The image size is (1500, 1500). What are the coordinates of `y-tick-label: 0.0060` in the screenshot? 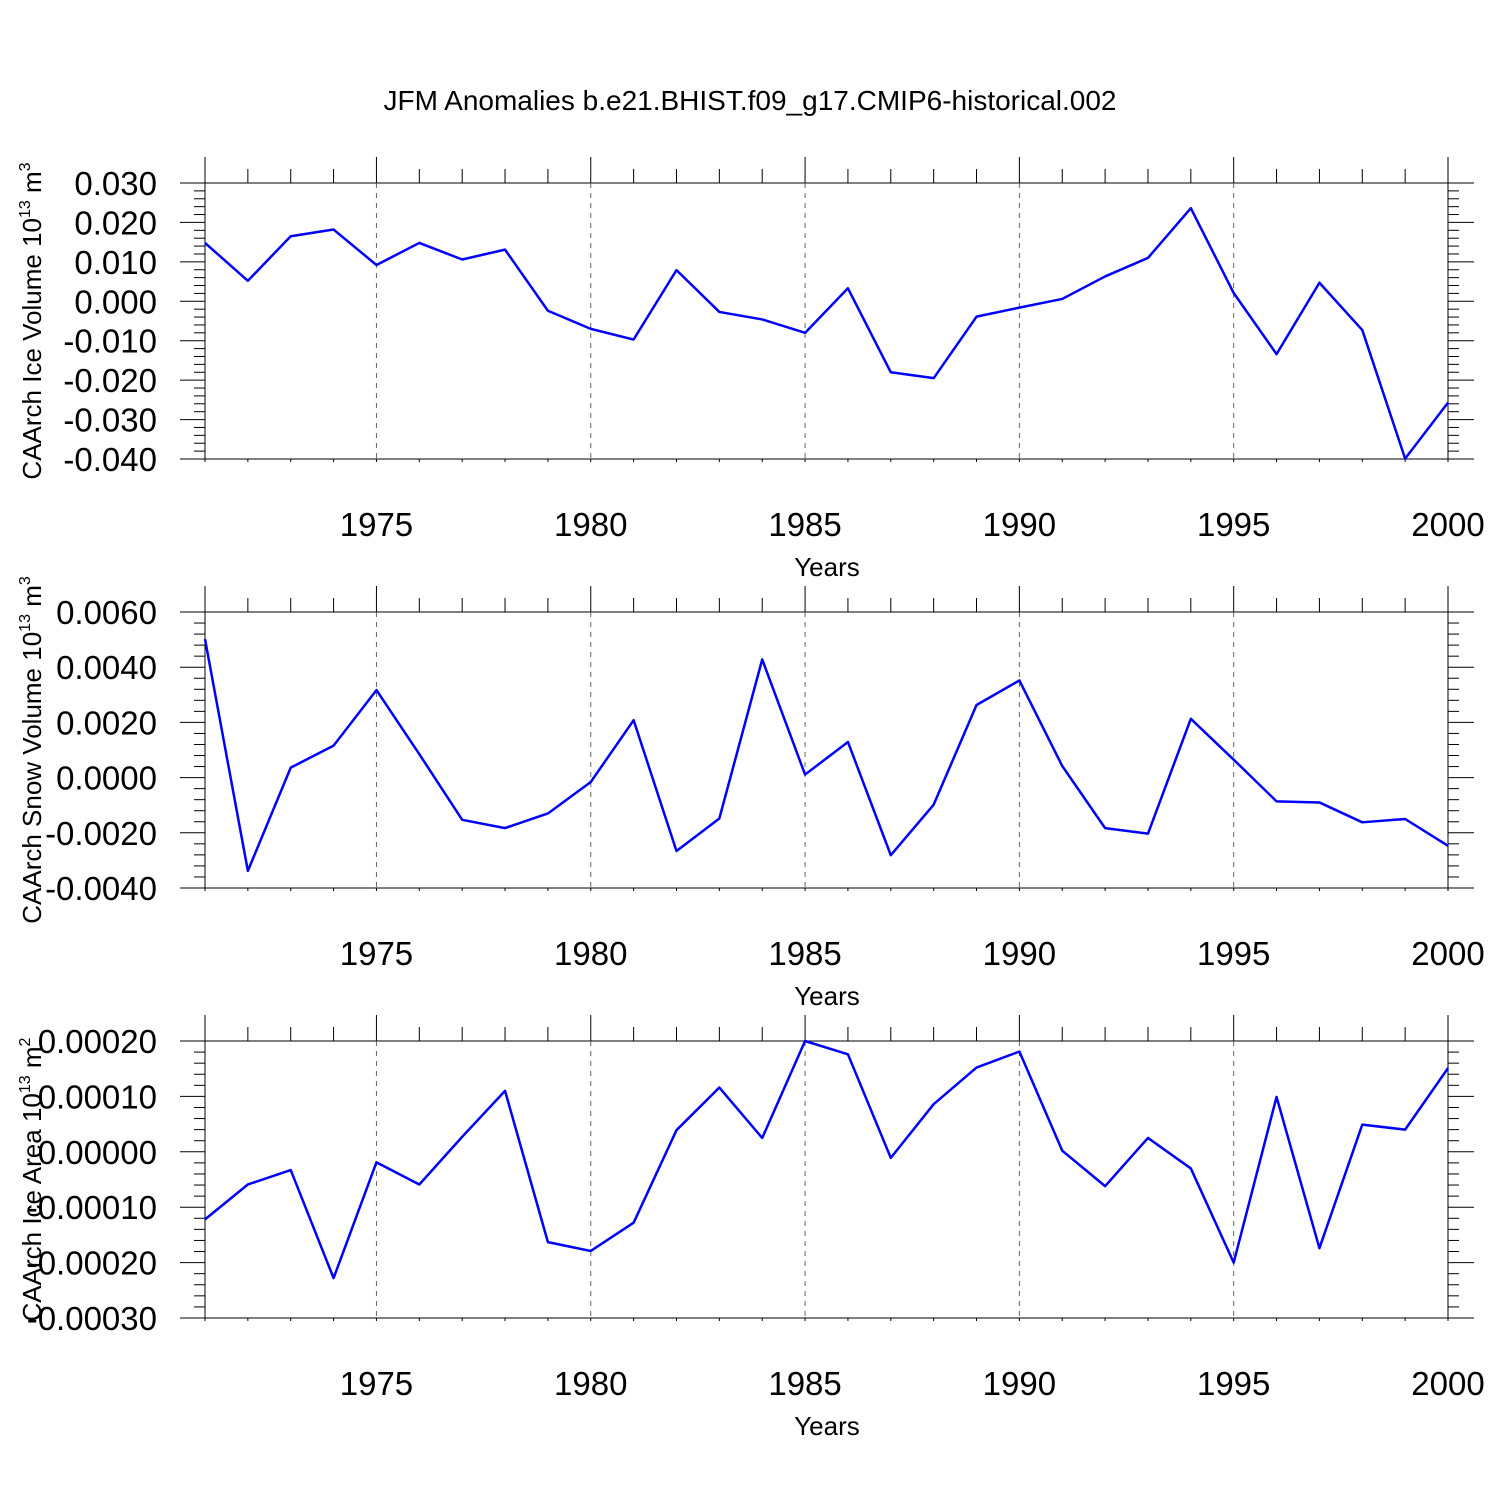 It's located at (106, 612).